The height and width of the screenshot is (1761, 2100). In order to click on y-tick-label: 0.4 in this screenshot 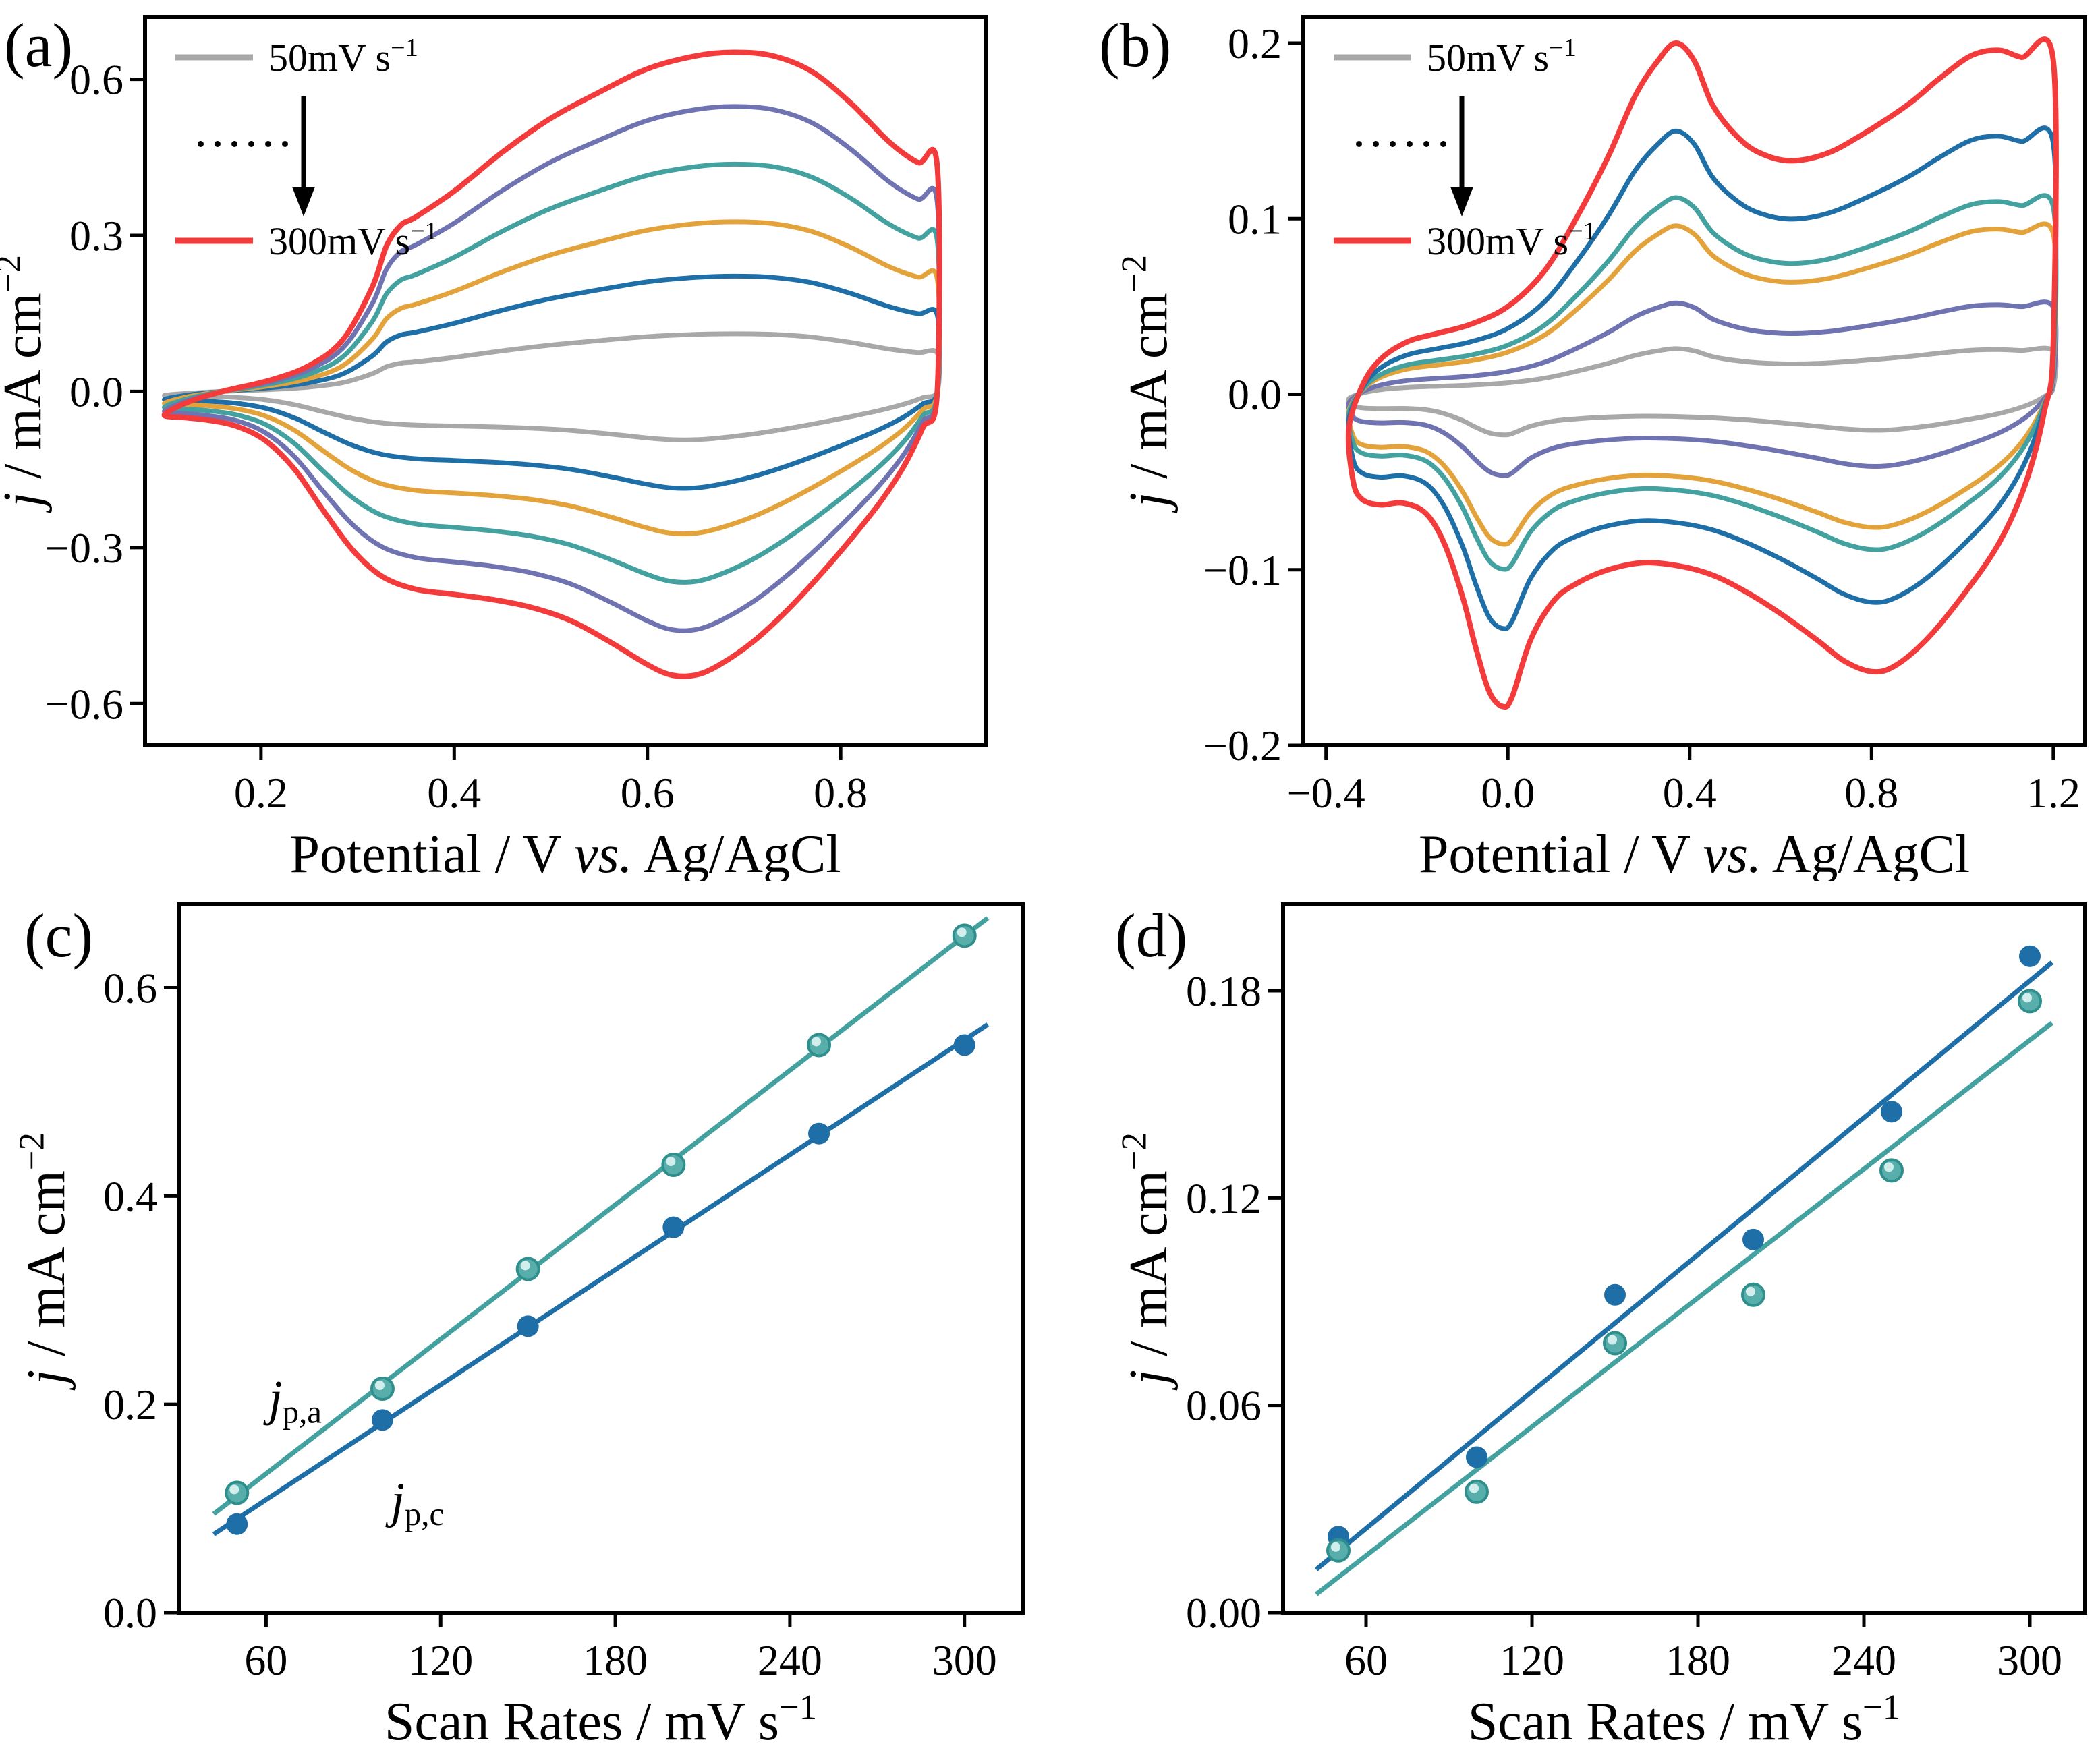, I will do `click(130, 1196)`.